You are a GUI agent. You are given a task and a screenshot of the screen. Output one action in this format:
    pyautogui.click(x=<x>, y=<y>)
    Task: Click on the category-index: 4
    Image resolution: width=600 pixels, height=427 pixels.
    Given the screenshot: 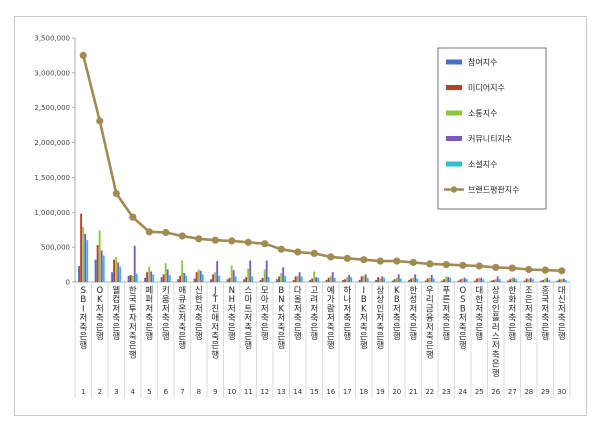 What is the action you would take?
    pyautogui.click(x=133, y=392)
    